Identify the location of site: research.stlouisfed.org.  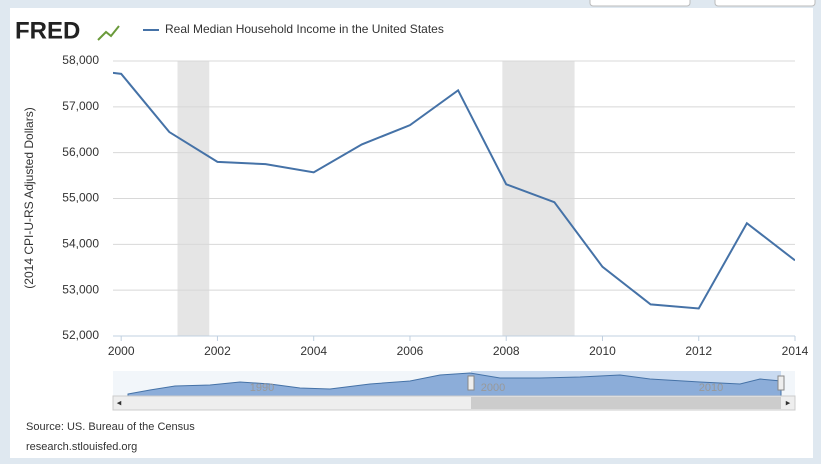
(81, 447).